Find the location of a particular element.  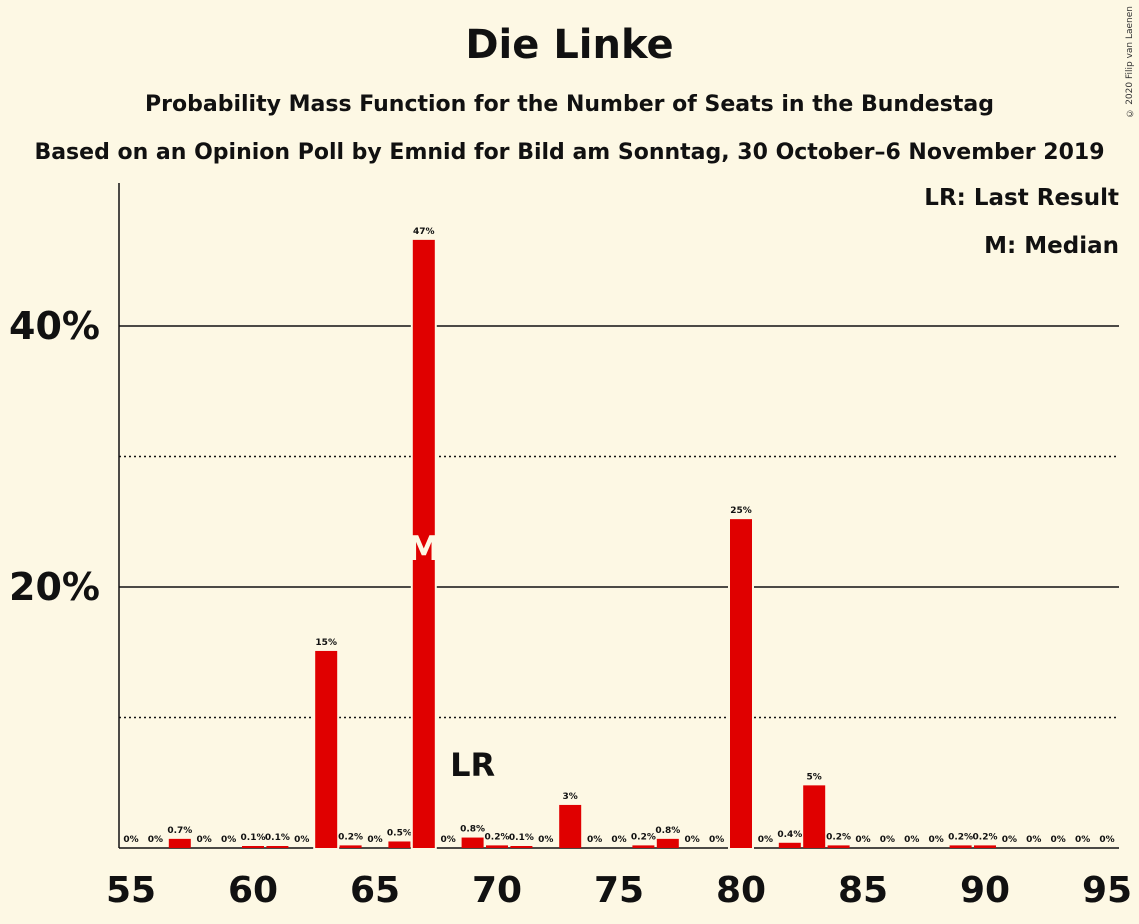

chart-title: Die Linke is located at coordinates (569, 45).